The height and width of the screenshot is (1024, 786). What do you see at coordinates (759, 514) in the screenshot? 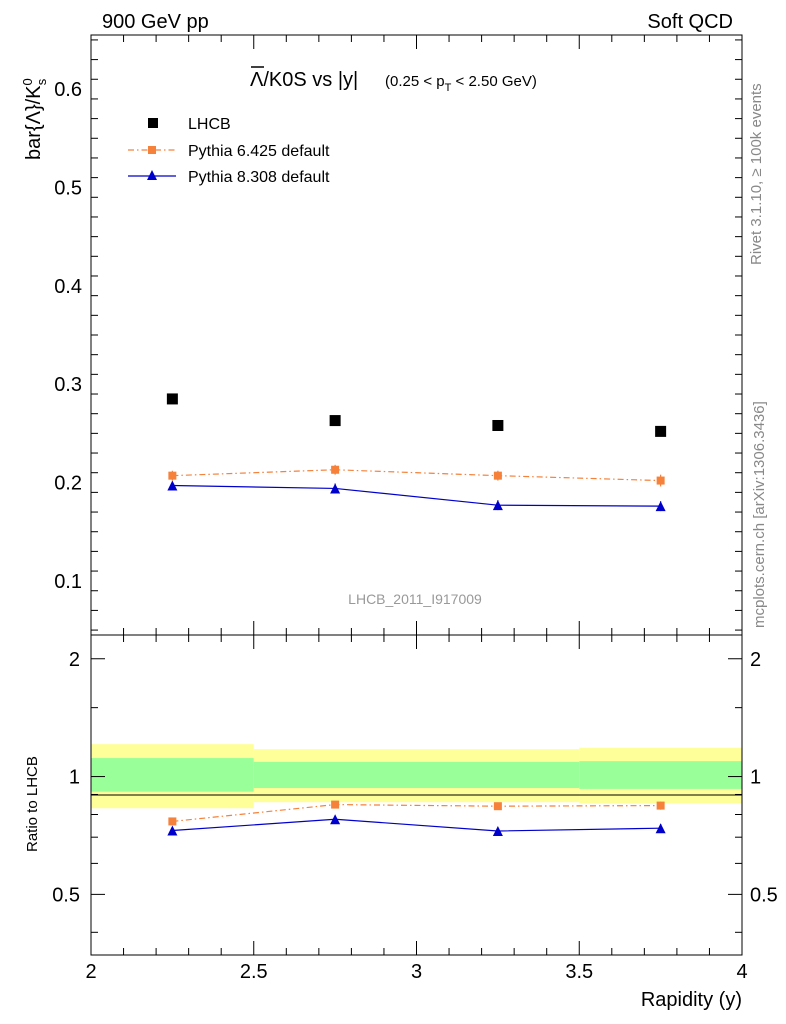
I see `mcplots-label: mcplots.cern.ch [arXiv:1306.3436]` at bounding box center [759, 514].